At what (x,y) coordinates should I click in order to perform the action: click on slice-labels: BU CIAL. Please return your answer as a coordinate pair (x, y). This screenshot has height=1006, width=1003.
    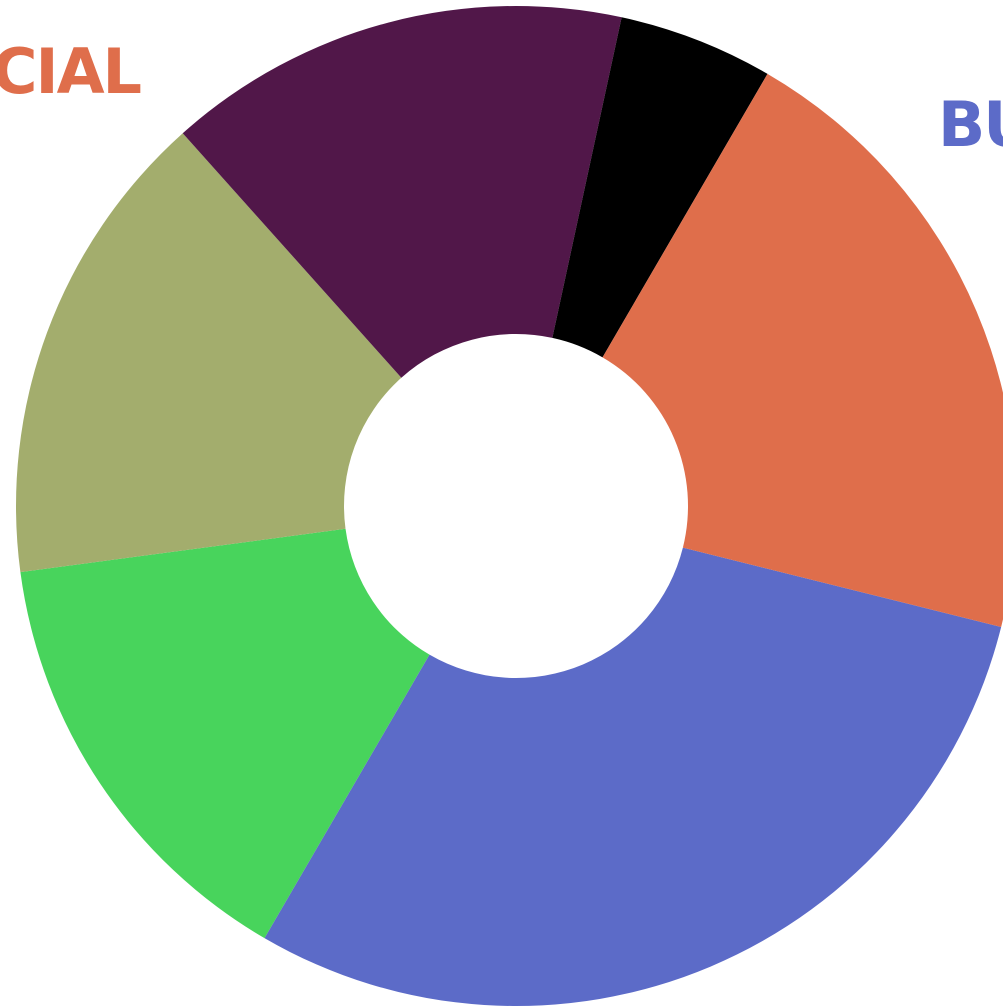
    Looking at the image, I should click on (501, 98).